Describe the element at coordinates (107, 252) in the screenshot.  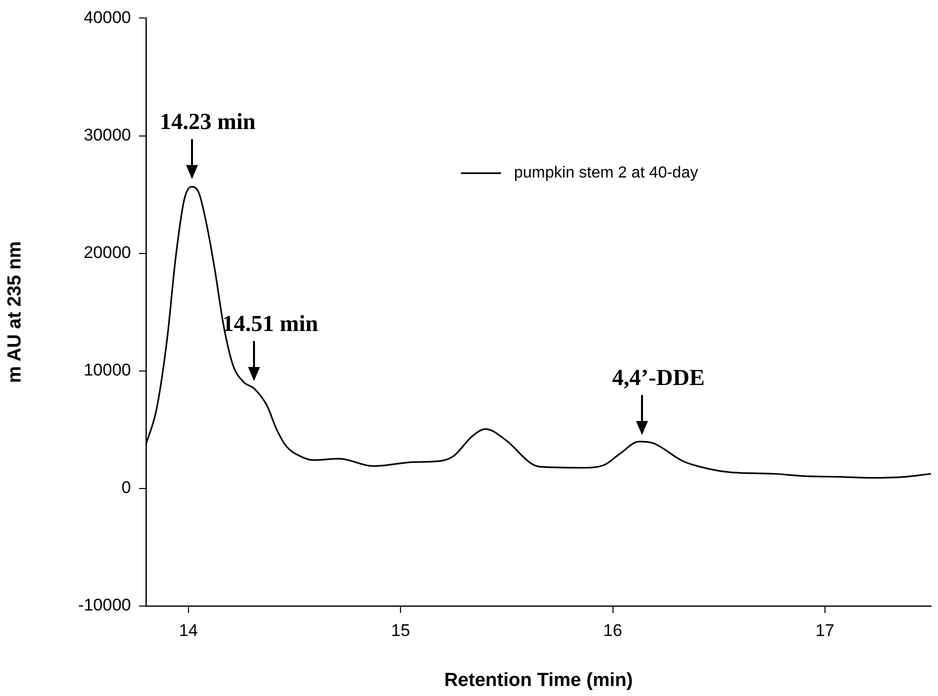
I see `y-tick-label: 20000` at that location.